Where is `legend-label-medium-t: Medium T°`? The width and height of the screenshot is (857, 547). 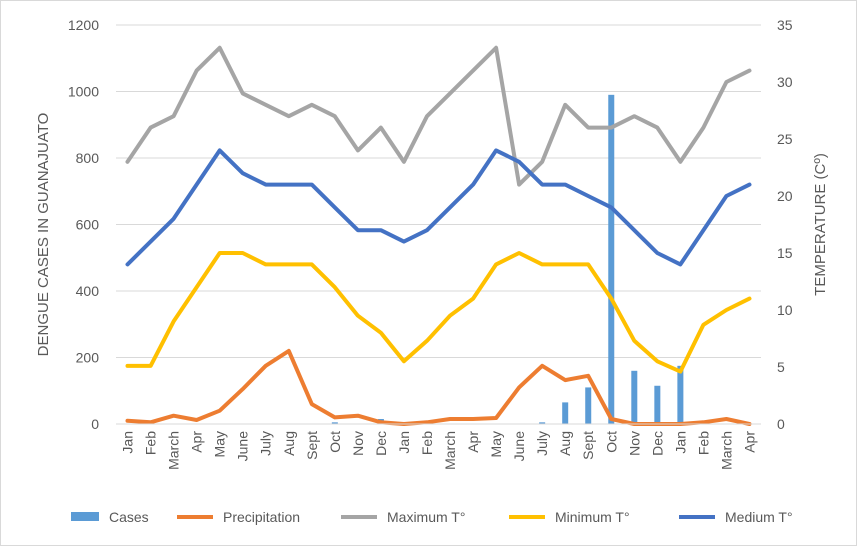
legend-label-medium-t: Medium T° is located at coordinates (759, 517).